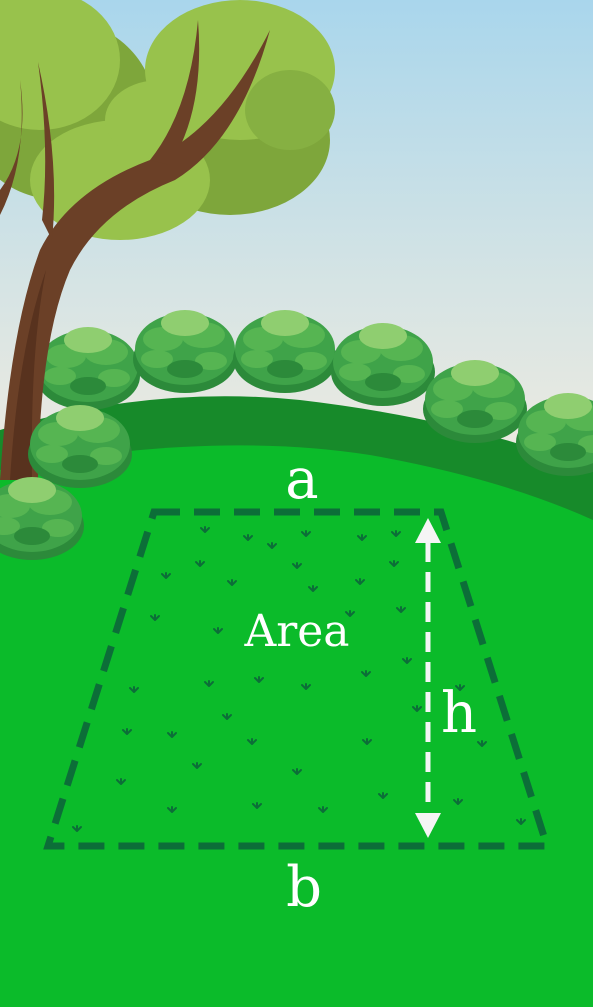  I want to click on height-arrow, so click(428, 678).